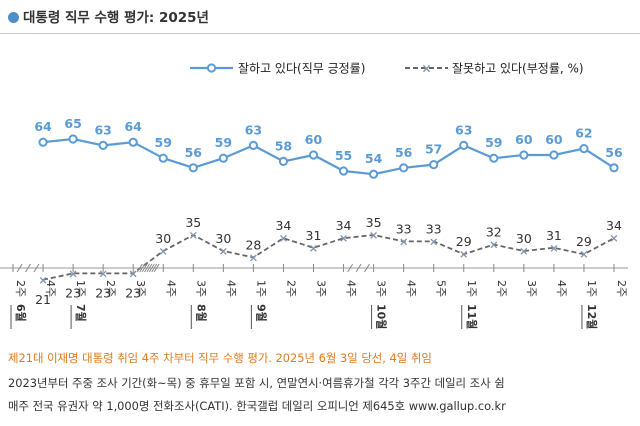 The width and height of the screenshot is (640, 426). I want to click on x-month-label: 7월, so click(81, 313).